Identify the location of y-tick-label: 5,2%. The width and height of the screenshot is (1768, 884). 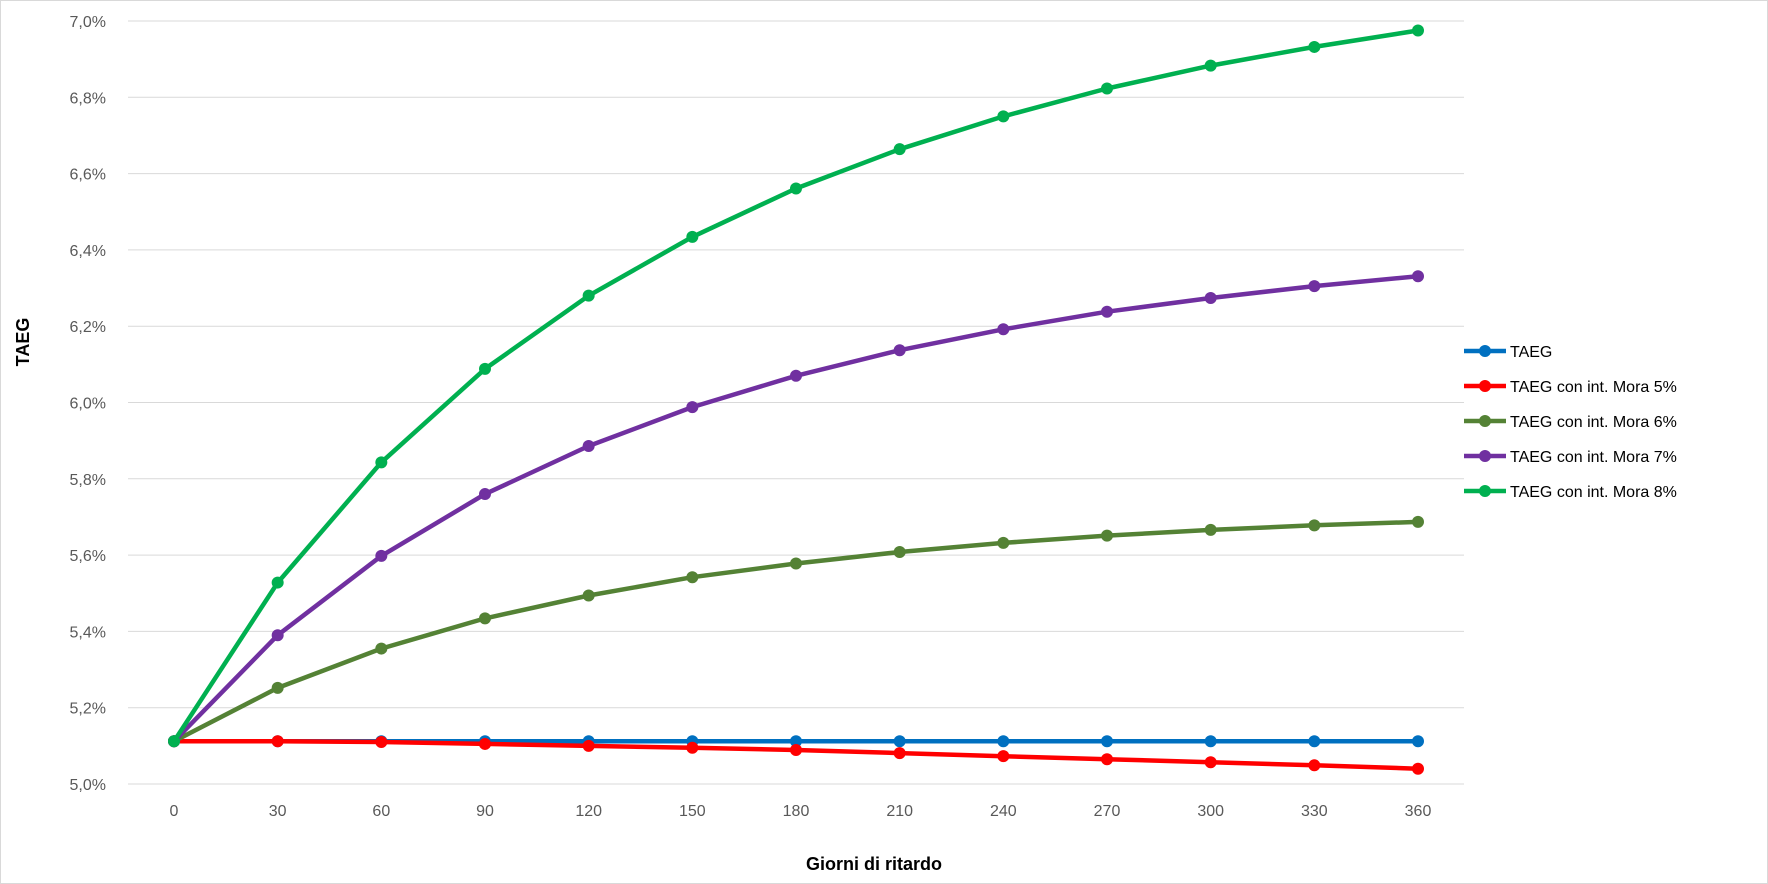
(88, 709).